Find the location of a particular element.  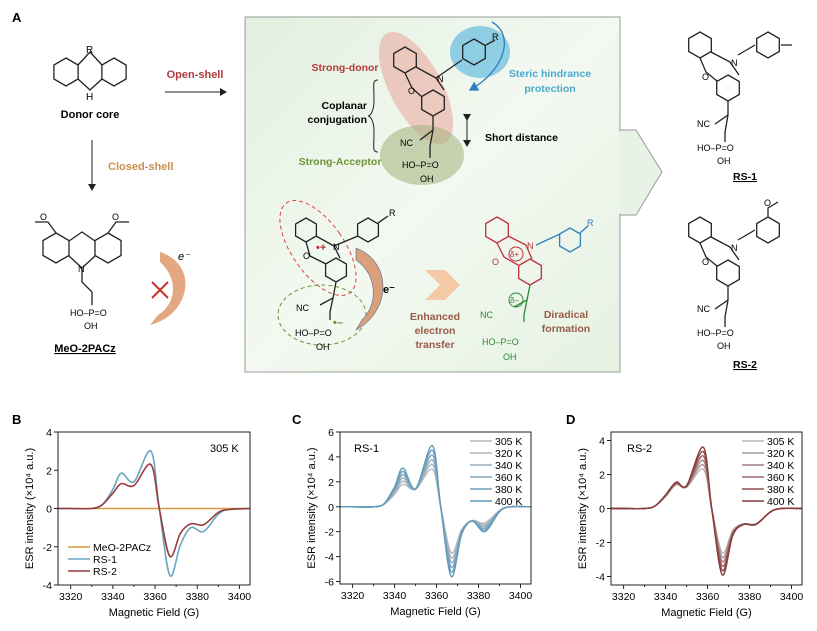

series-line-360-k is located at coordinates (436, 511).